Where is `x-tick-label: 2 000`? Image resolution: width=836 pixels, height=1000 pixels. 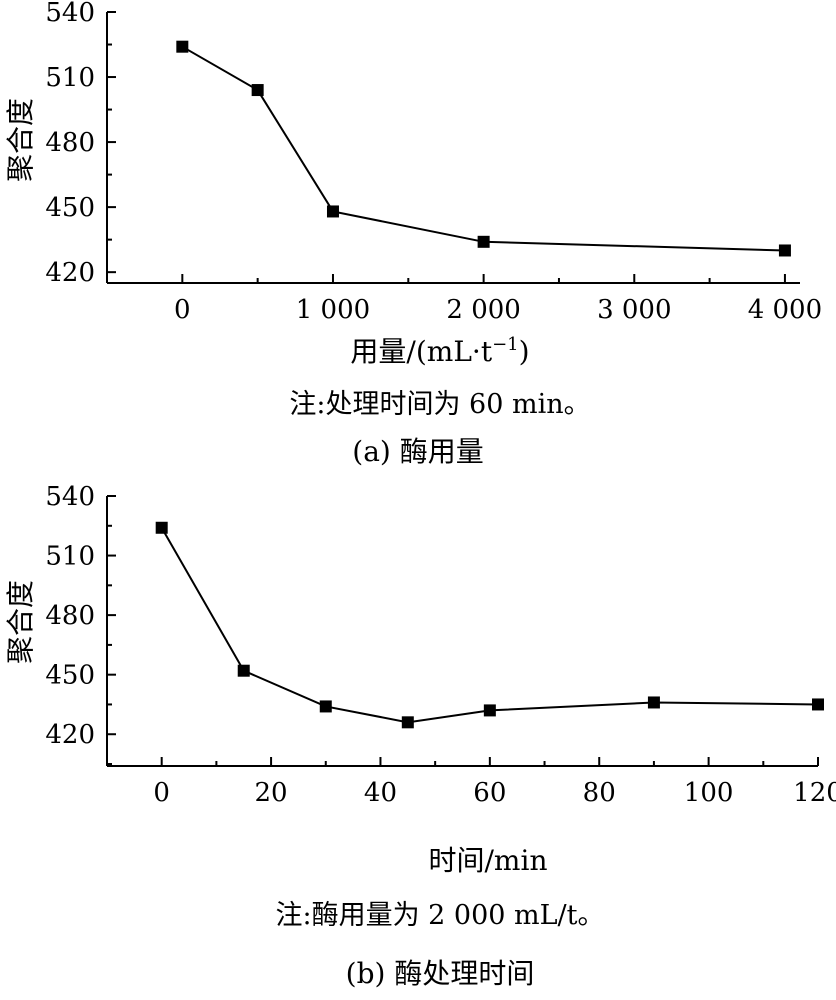 x-tick-label: 2 000 is located at coordinates (483, 310).